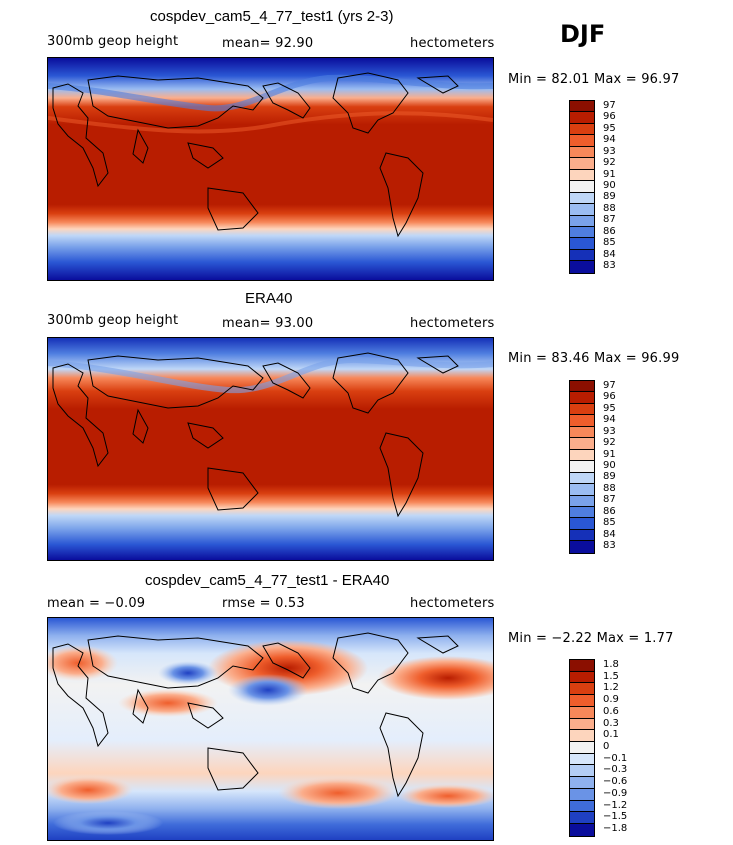  I want to click on colorbar-tick-label: −0.9, so click(615, 793).